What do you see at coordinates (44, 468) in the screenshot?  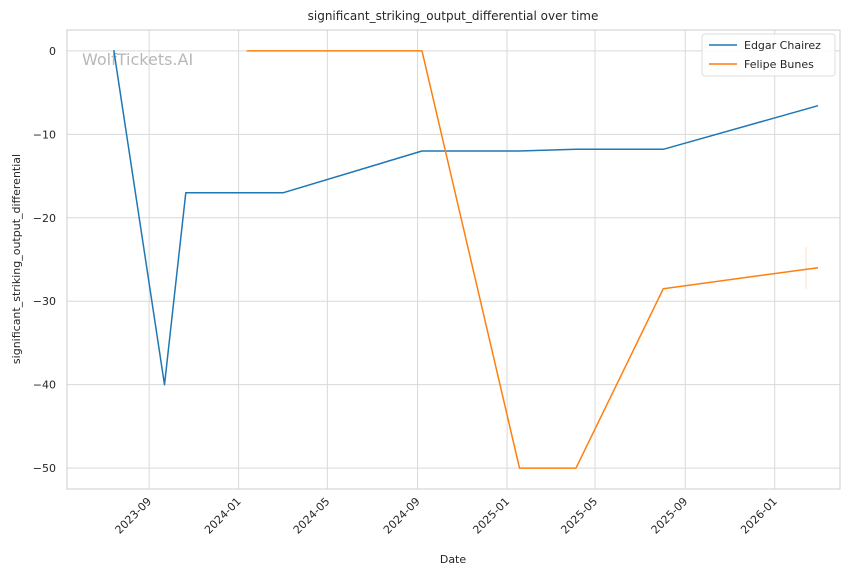 I see `y-tick-label: −50` at bounding box center [44, 468].